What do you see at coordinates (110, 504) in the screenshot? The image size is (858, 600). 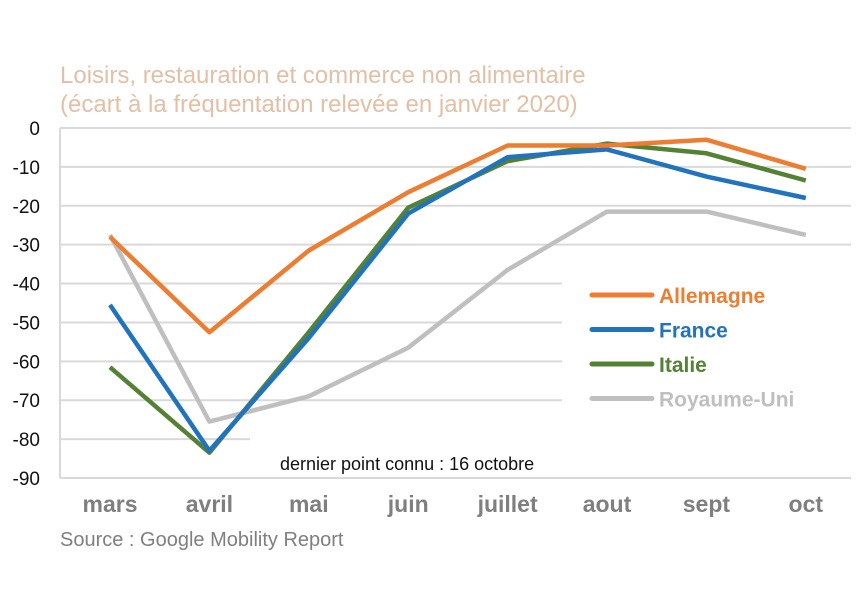 I see `x-tick-label: mars` at bounding box center [110, 504].